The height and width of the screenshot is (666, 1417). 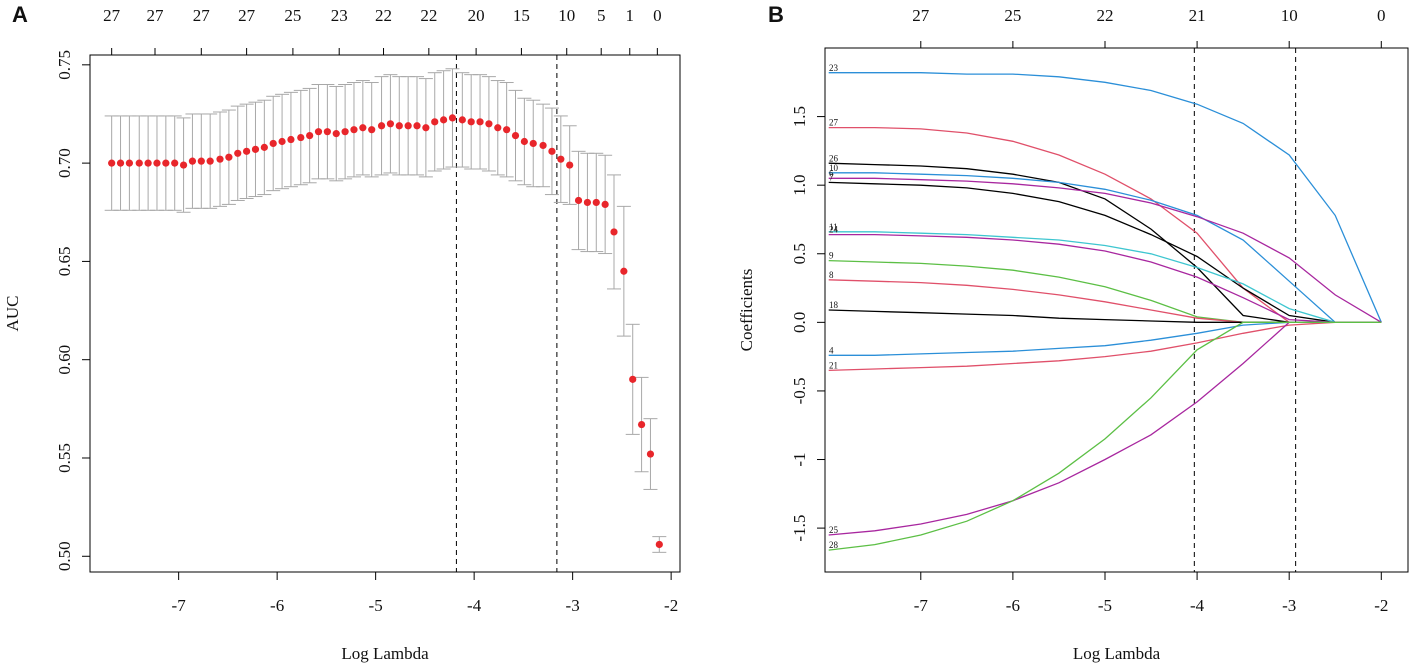 What do you see at coordinates (746, 310) in the screenshot?
I see `y-axis-title: Coefficients` at bounding box center [746, 310].